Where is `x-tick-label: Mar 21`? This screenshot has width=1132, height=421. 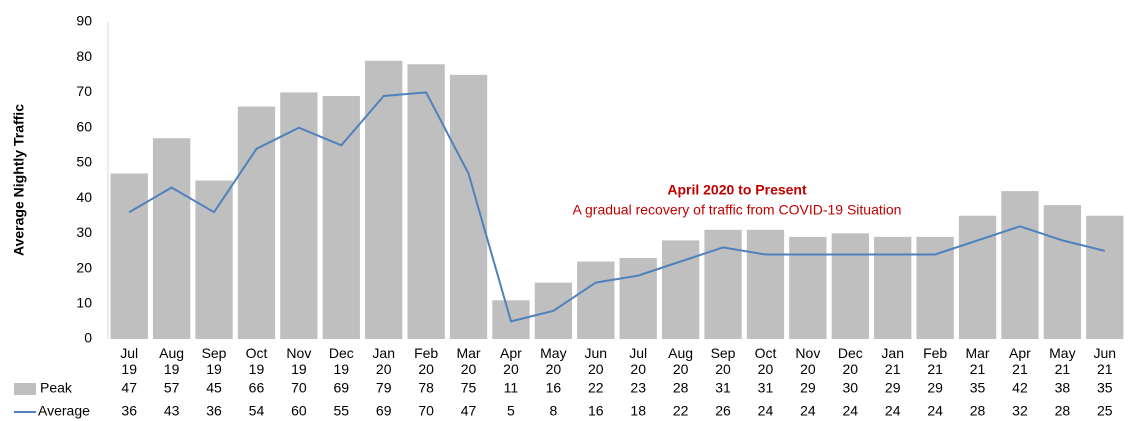 x-tick-label: Mar 21 is located at coordinates (977, 361).